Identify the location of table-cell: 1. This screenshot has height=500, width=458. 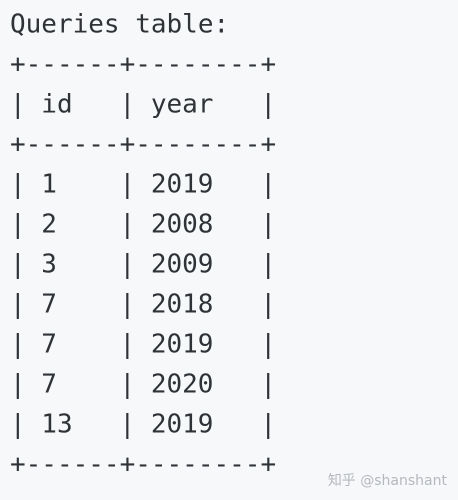
(49, 185).